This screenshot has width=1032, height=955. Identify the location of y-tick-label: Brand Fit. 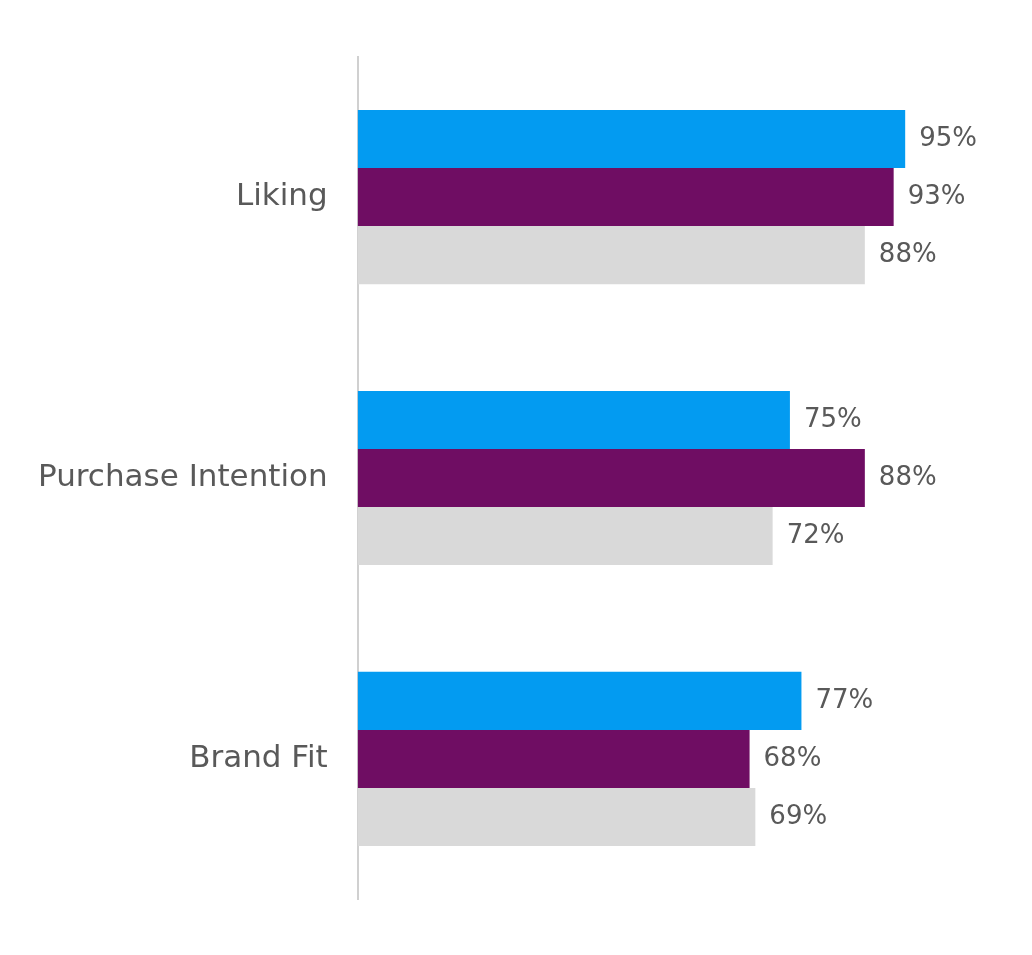
(258, 755).